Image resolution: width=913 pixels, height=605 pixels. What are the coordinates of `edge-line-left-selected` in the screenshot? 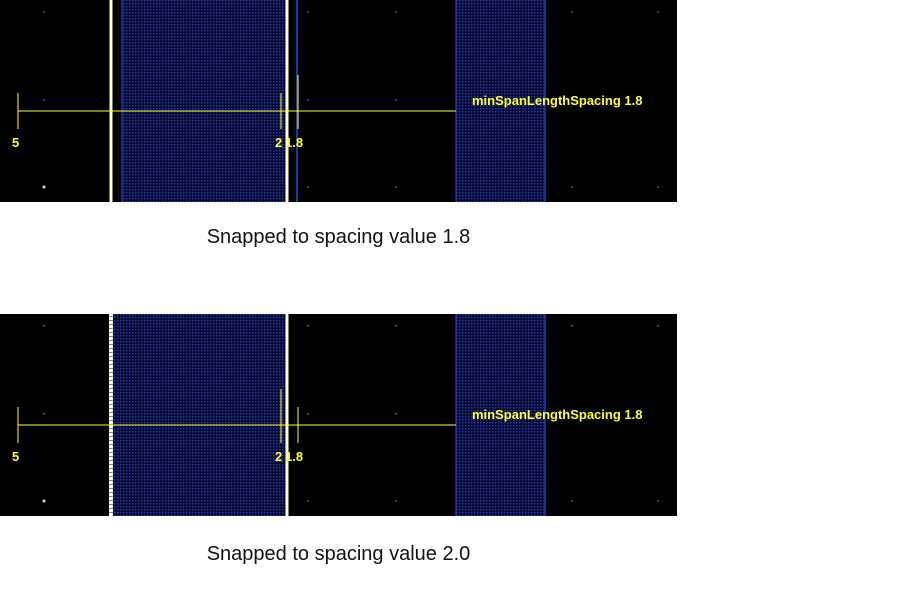 It's located at (111, 415).